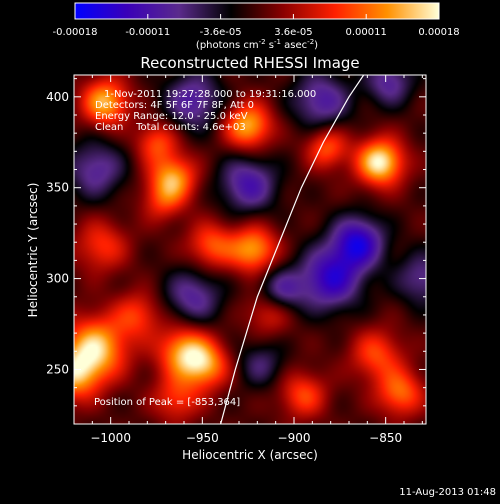 The height and width of the screenshot is (504, 500). Describe the element at coordinates (174, 105) in the screenshot. I see `detectors-annotation: Detectors: 4F 5F 6F 7F 8F, Att 0` at that location.